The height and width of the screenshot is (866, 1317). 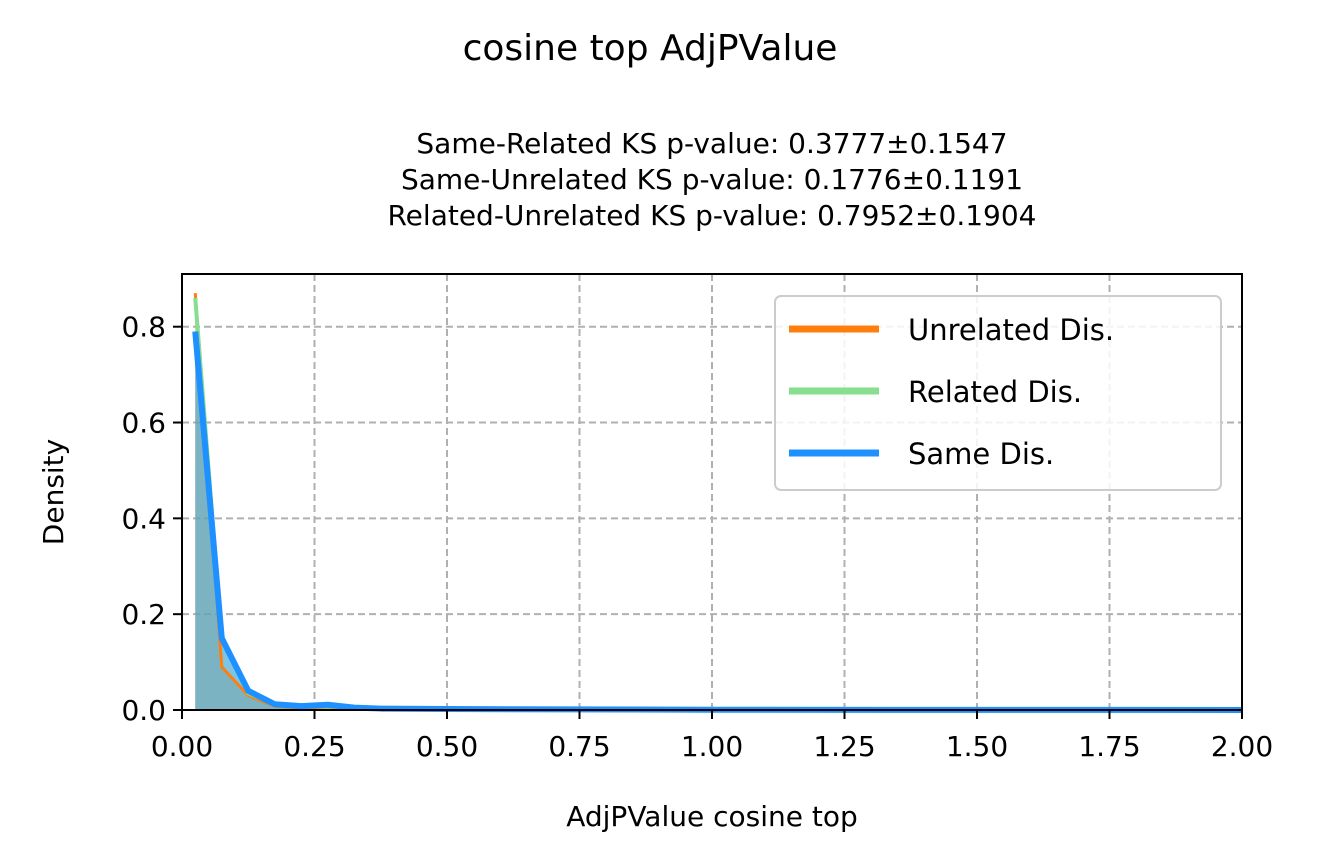 I want to click on x-tick-label: 1.75, so click(x=1109, y=746).